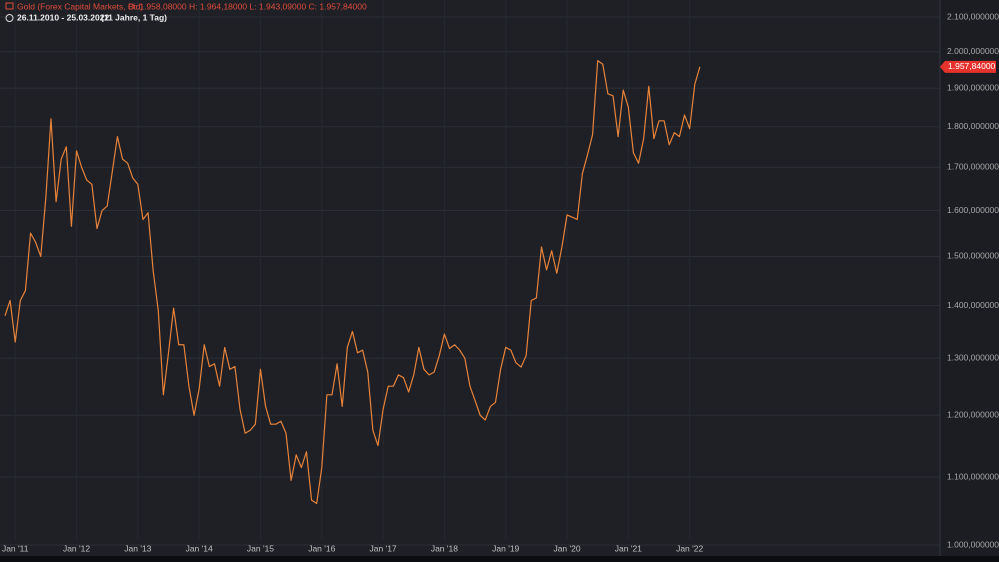  What do you see at coordinates (444, 548) in the screenshot?
I see `x-tick-label: Jan '18` at bounding box center [444, 548].